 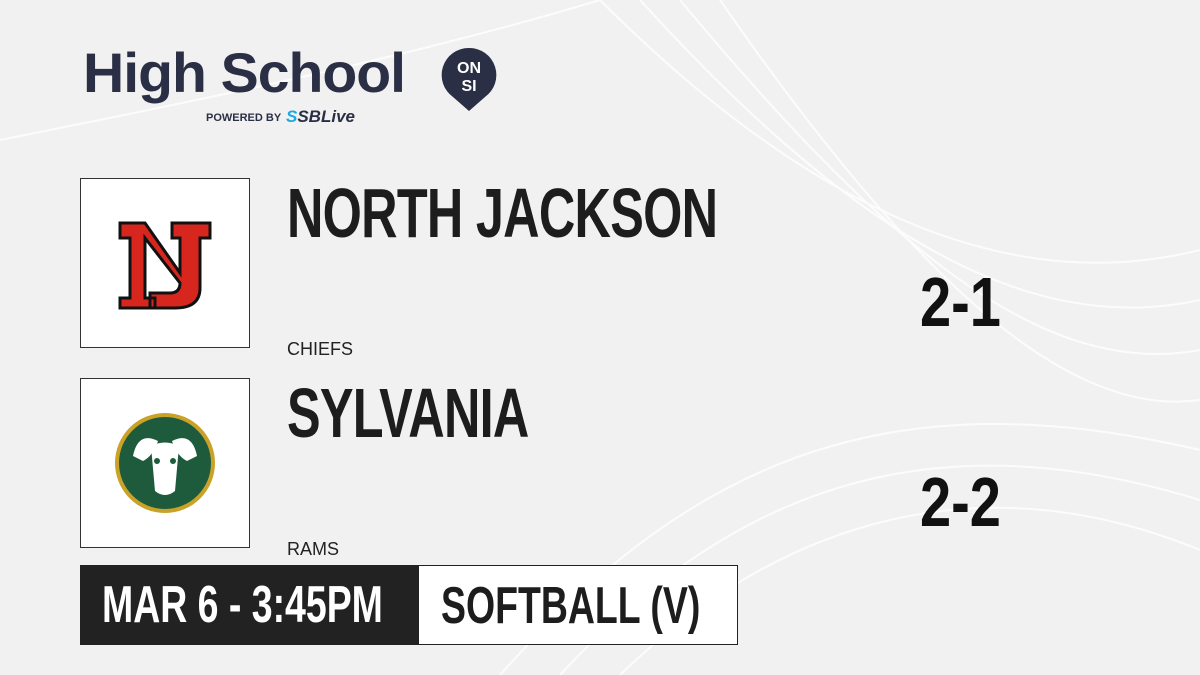 I want to click on team-mascot-home: CHIEFS, so click(x=320, y=349).